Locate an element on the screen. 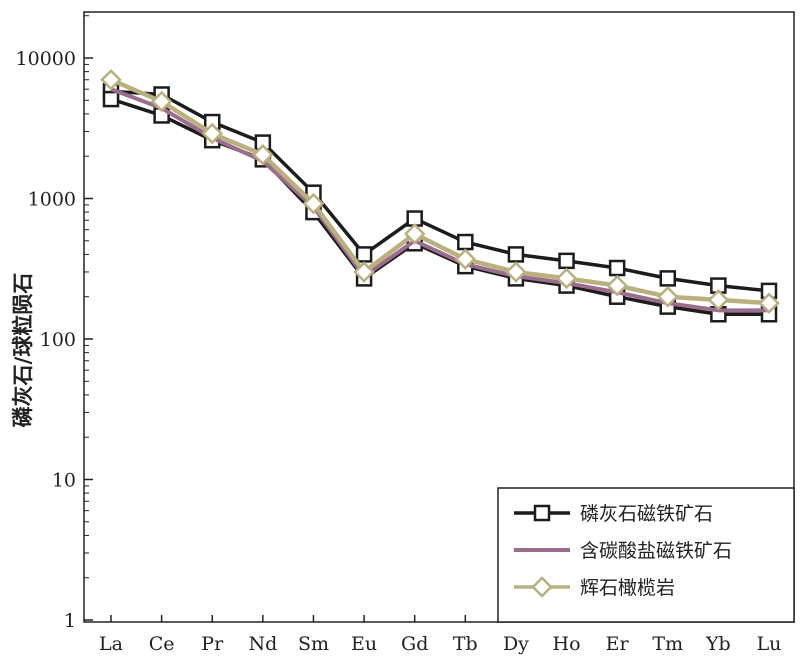 Image resolution: width=800 pixels, height=661 pixels. y-axis: 1 10 100 1000 10000 is located at coordinates (54, 323).